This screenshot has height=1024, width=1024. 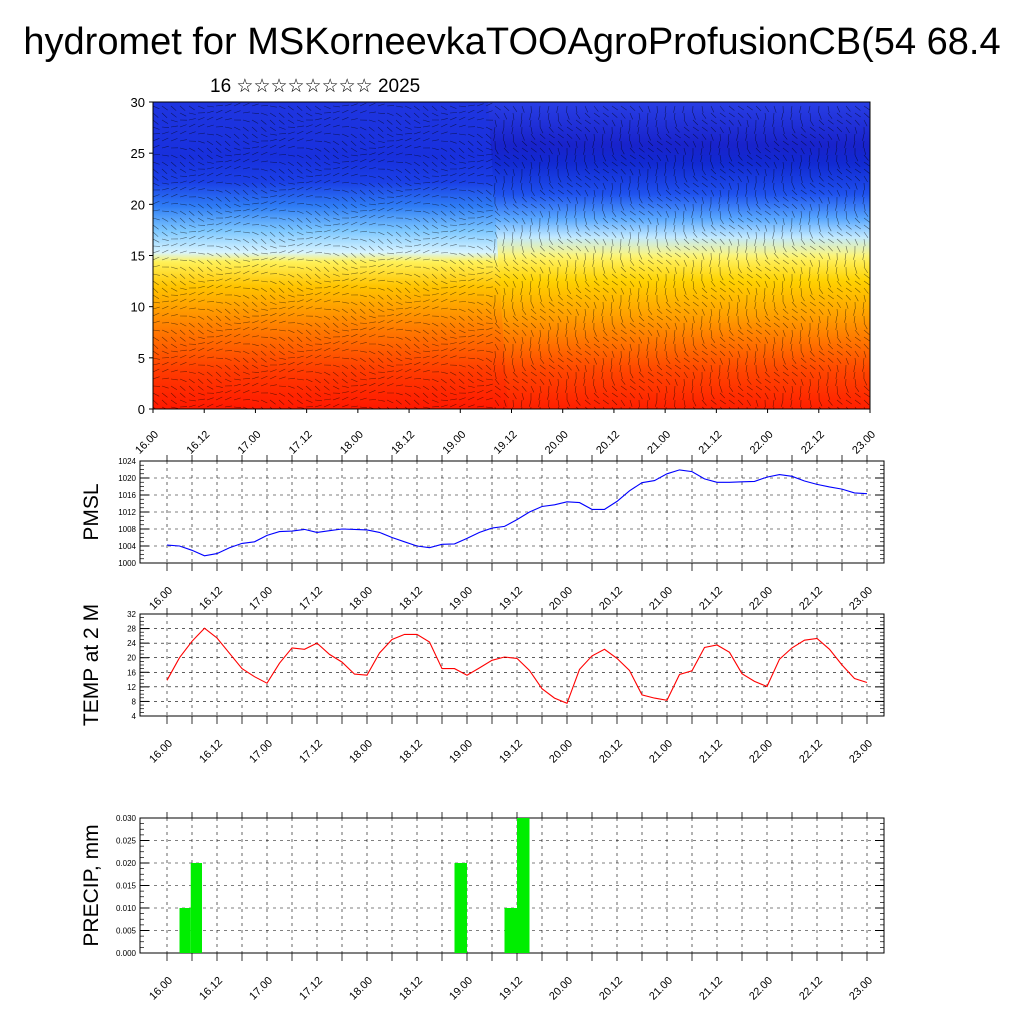 I want to click on y-tick-label: 24, so click(x=131, y=643).